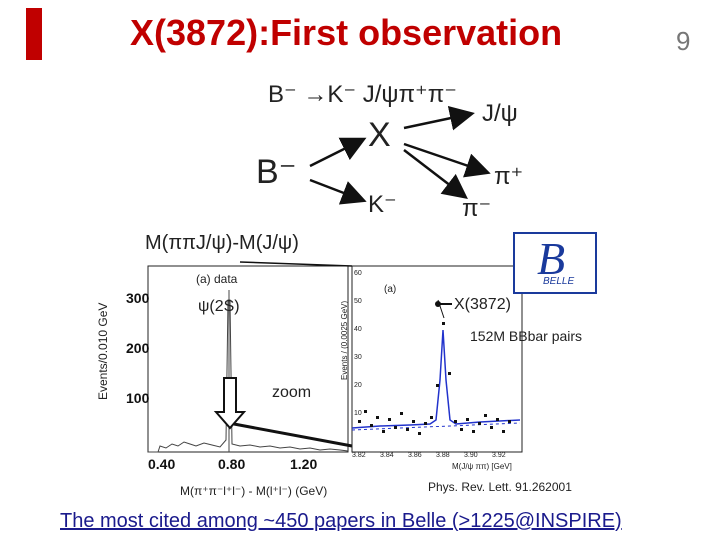  What do you see at coordinates (304, 464) in the screenshot?
I see `left-xtick-120: 1.20` at bounding box center [304, 464].